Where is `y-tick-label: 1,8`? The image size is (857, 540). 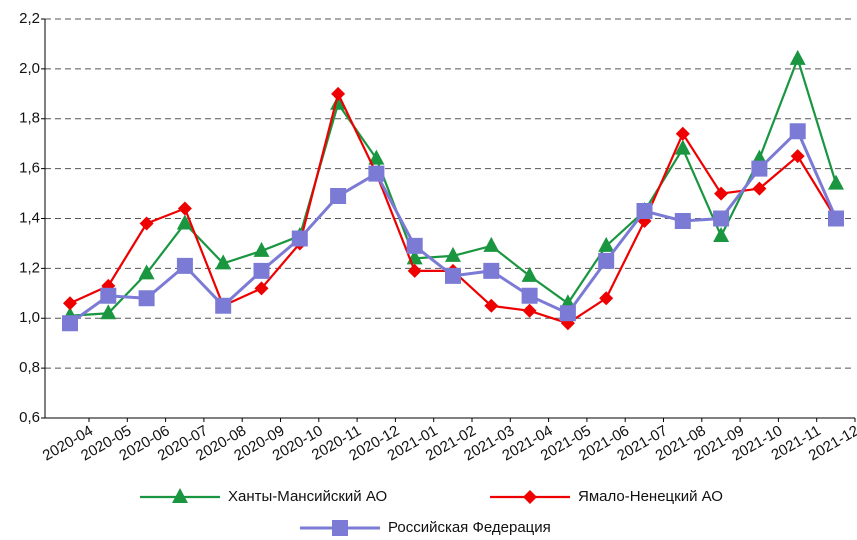 y-tick-label: 1,8 is located at coordinates (29, 118).